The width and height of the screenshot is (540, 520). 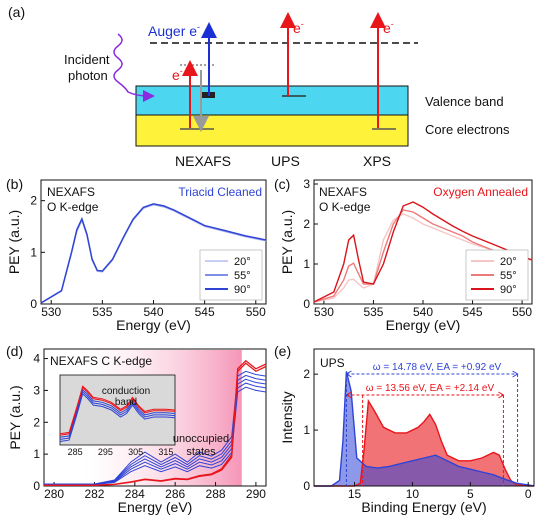 I want to click on xps-technique-label: XPS, so click(x=377, y=161).